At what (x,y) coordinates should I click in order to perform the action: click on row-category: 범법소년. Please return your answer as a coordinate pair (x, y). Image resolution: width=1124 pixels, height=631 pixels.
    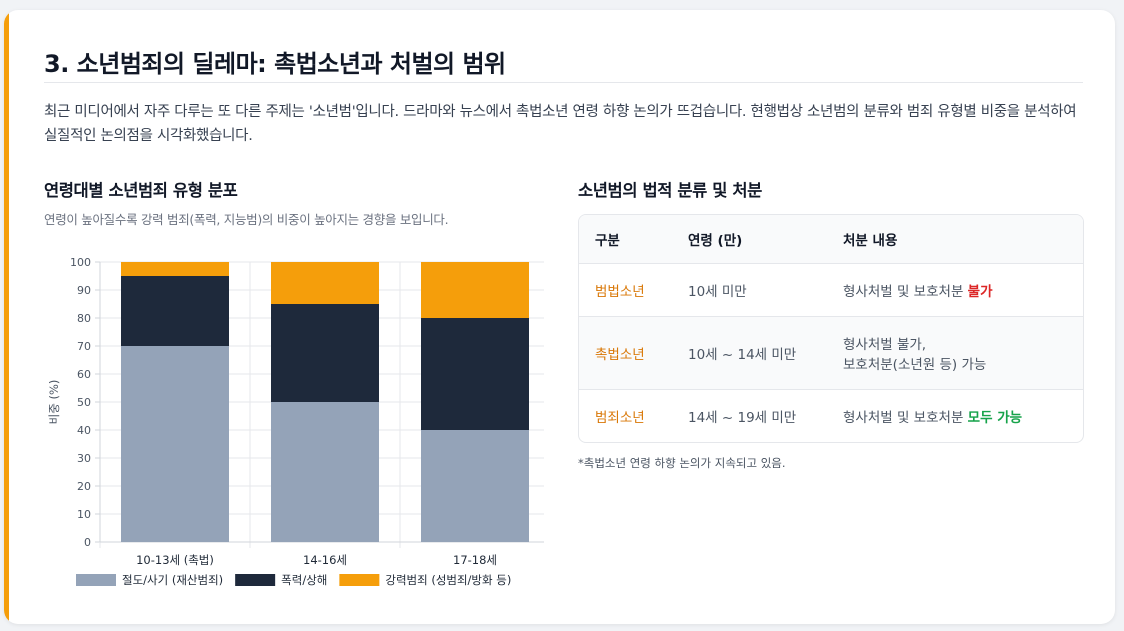
    Looking at the image, I should click on (625, 290).